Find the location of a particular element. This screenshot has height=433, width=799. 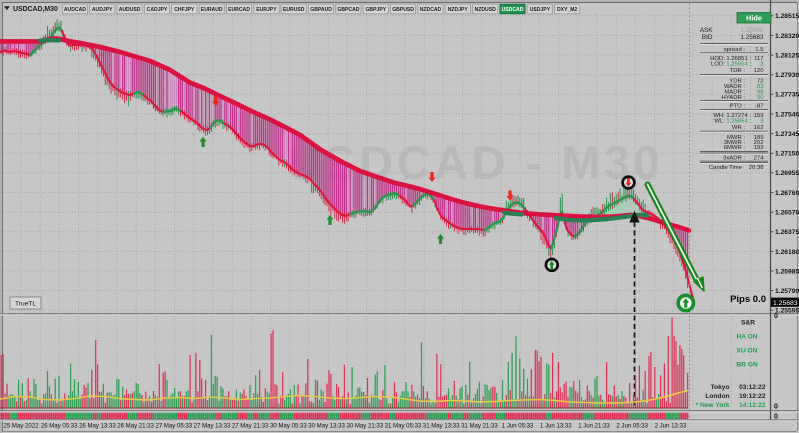

svg-text: ASK is located at coordinates (707, 30).